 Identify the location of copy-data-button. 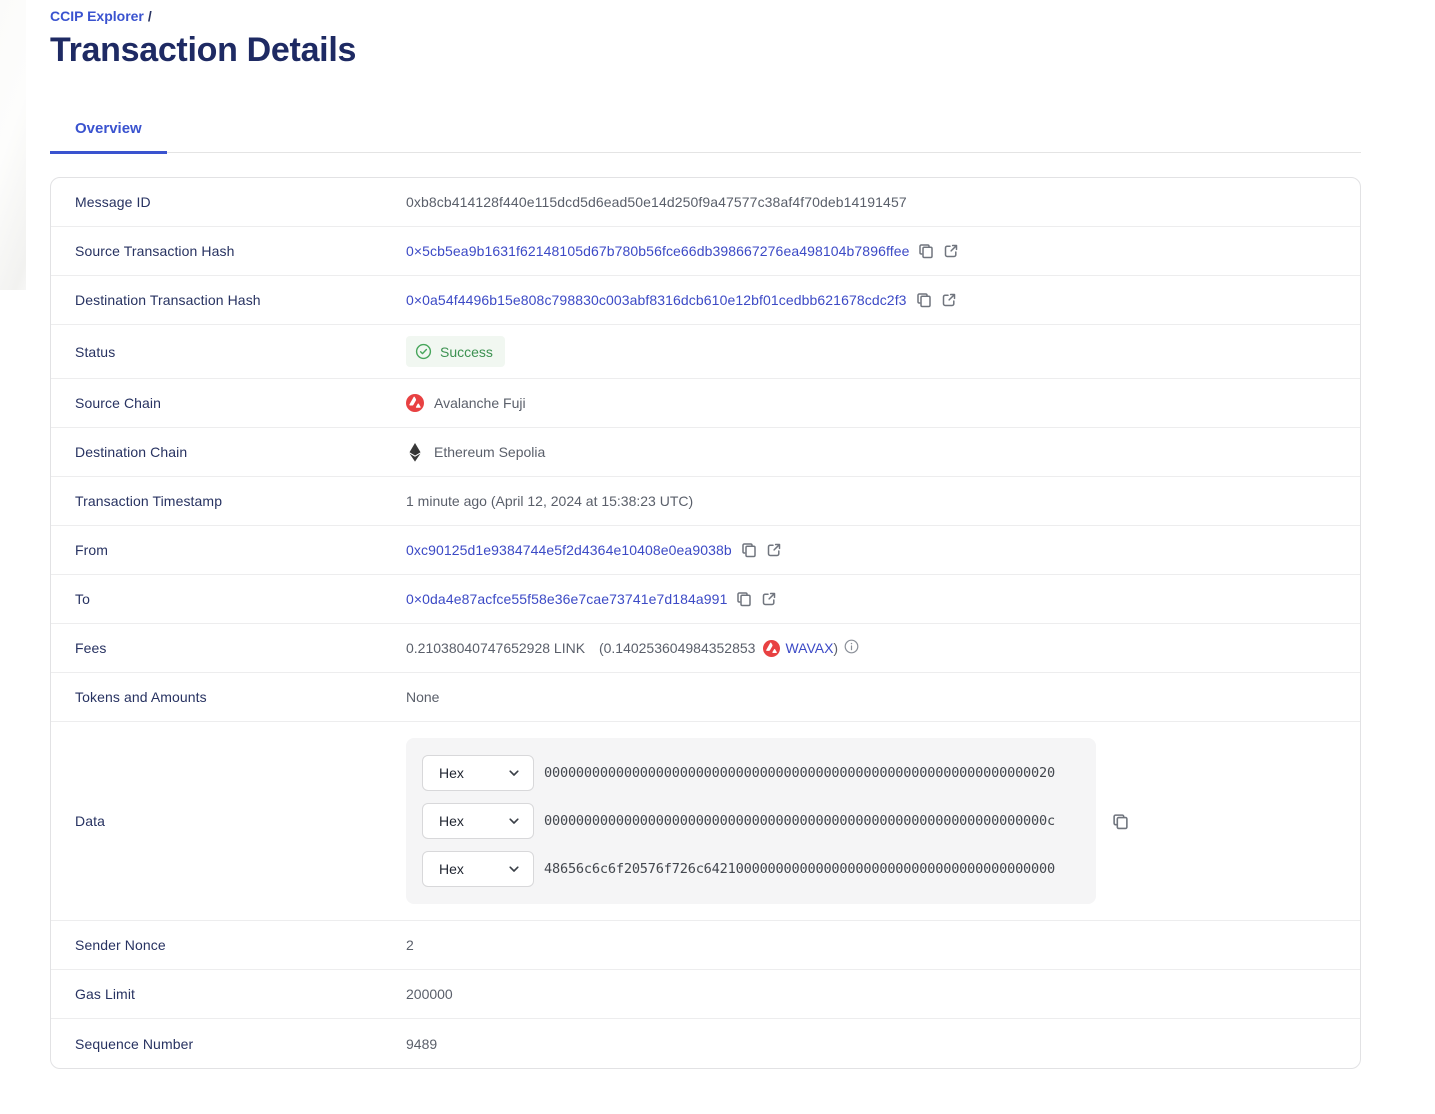
(1120, 821).